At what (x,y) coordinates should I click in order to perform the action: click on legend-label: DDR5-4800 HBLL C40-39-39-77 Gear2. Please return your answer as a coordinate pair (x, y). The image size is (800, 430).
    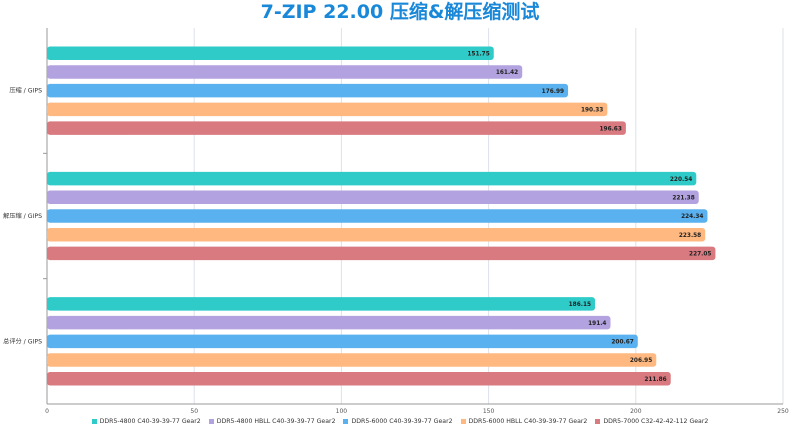
    Looking at the image, I should click on (276, 421).